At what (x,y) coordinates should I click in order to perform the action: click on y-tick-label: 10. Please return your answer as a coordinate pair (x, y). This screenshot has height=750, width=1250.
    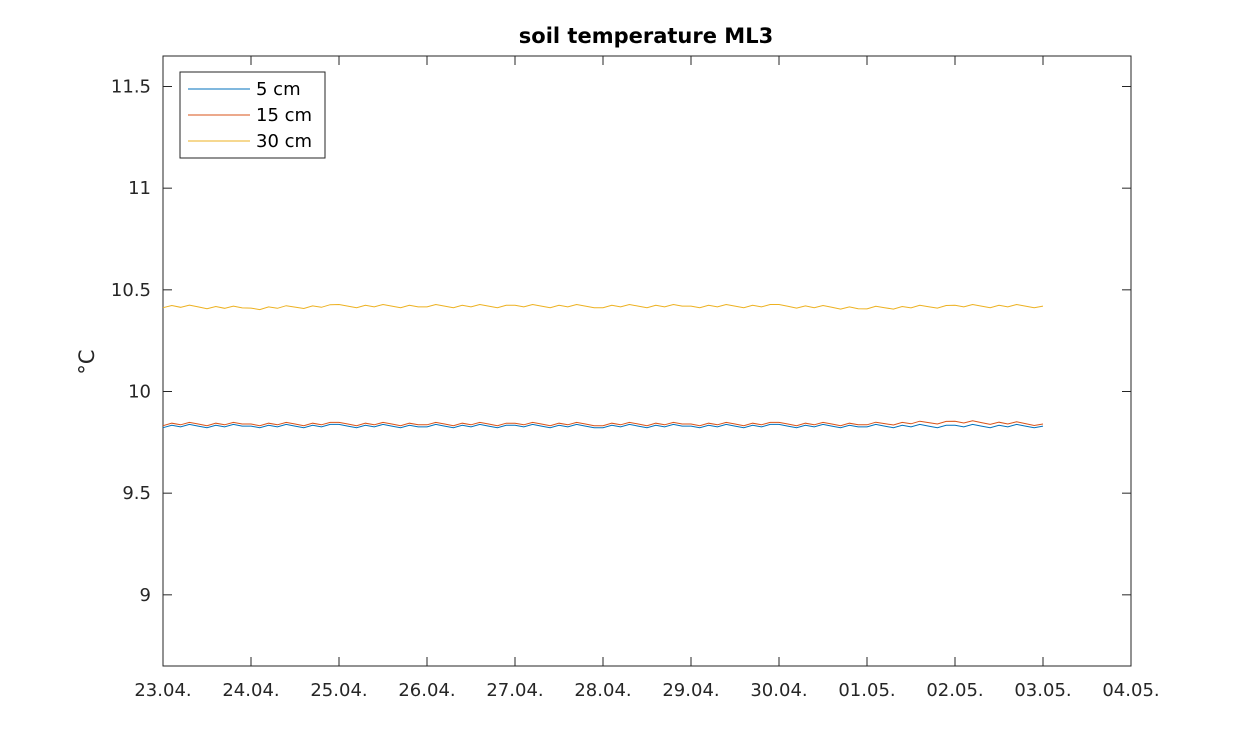
    Looking at the image, I should click on (139, 392).